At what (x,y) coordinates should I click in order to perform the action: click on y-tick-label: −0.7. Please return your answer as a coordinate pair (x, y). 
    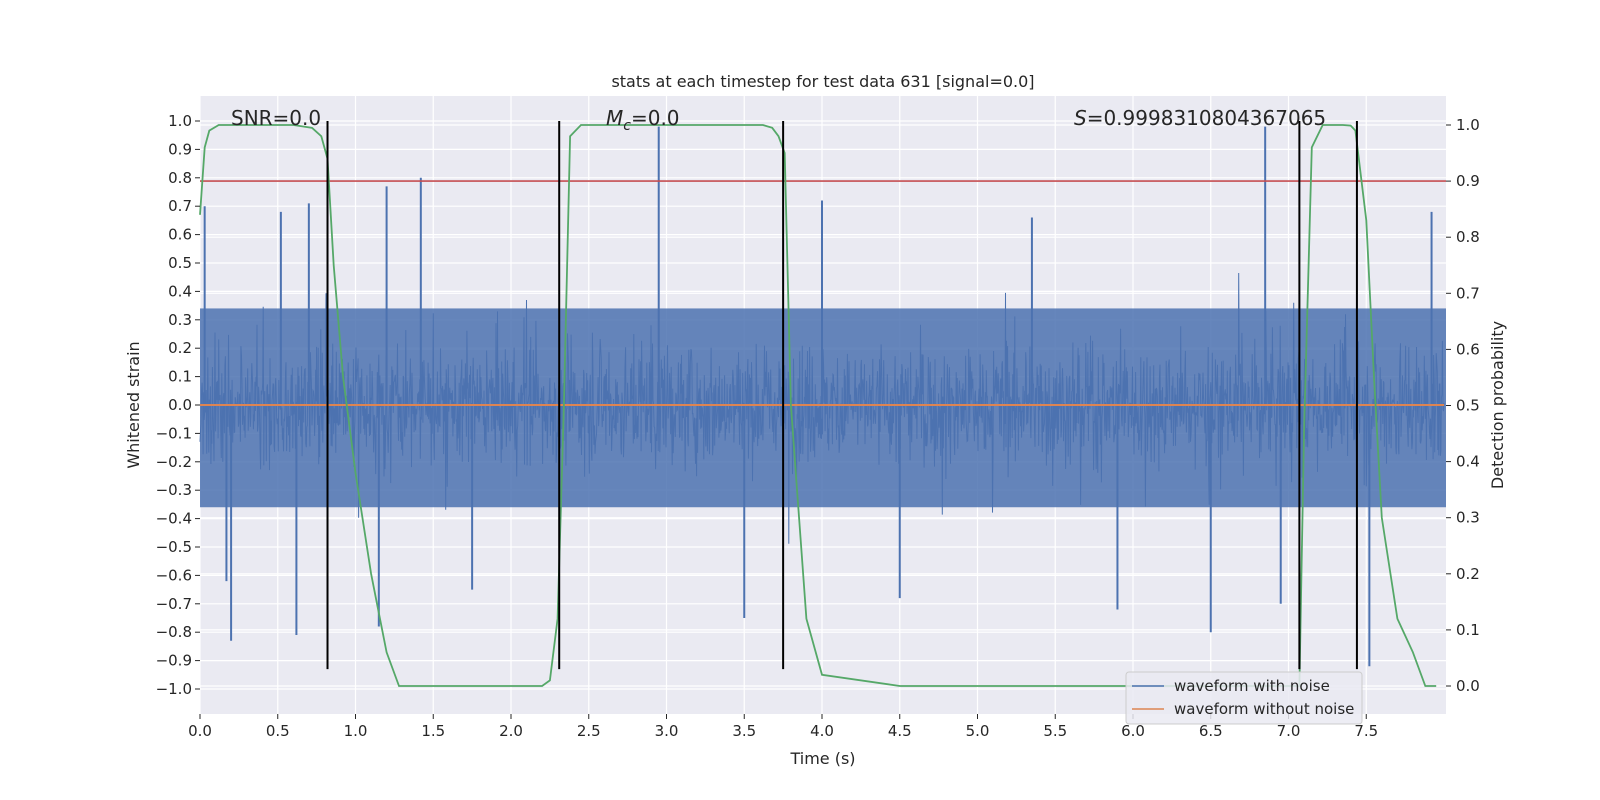
    Looking at the image, I should click on (174, 604).